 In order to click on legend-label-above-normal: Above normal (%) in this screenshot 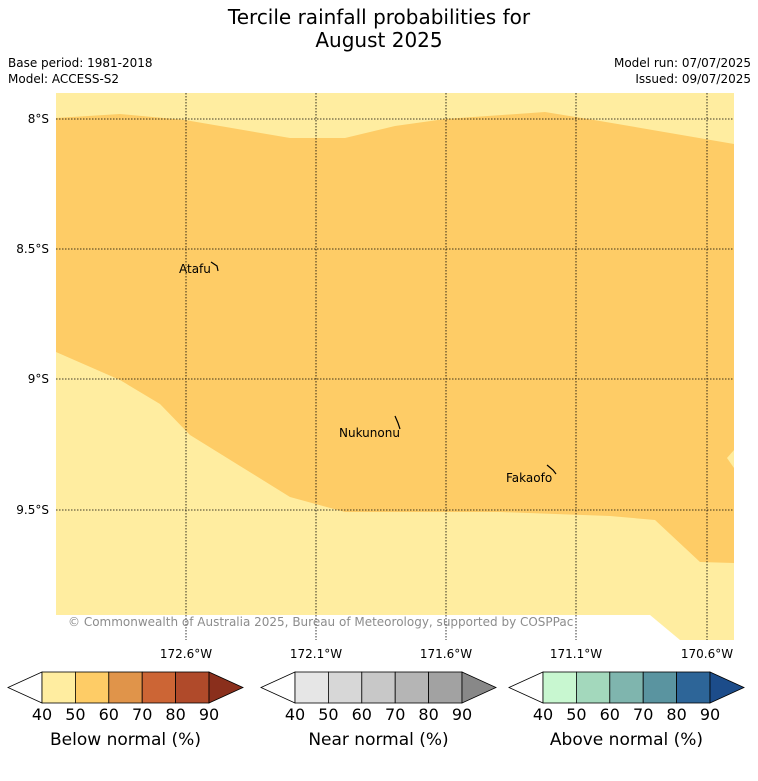, I will do `click(626, 740)`.